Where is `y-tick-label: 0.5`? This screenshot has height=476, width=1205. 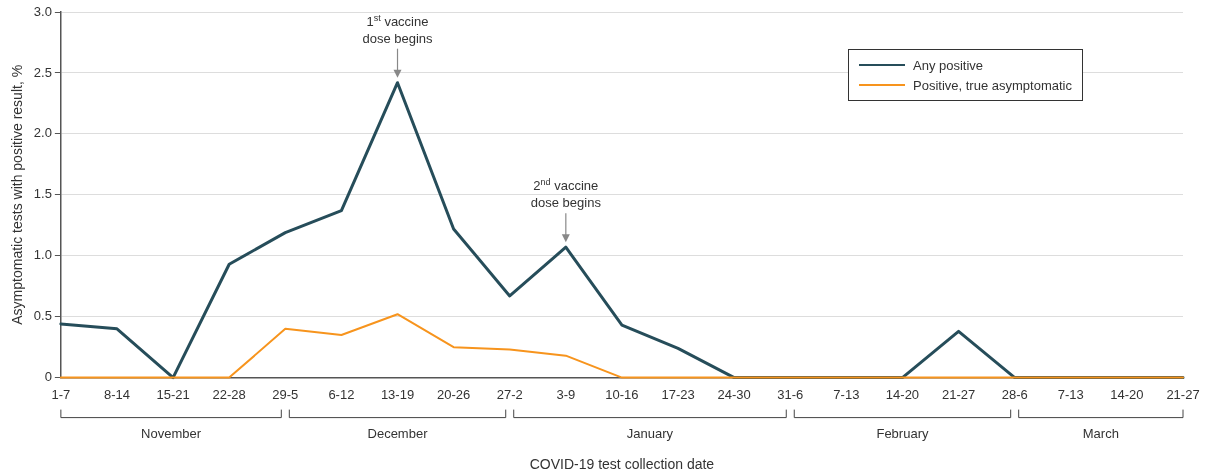
y-tick-label: 0.5 is located at coordinates (42, 316).